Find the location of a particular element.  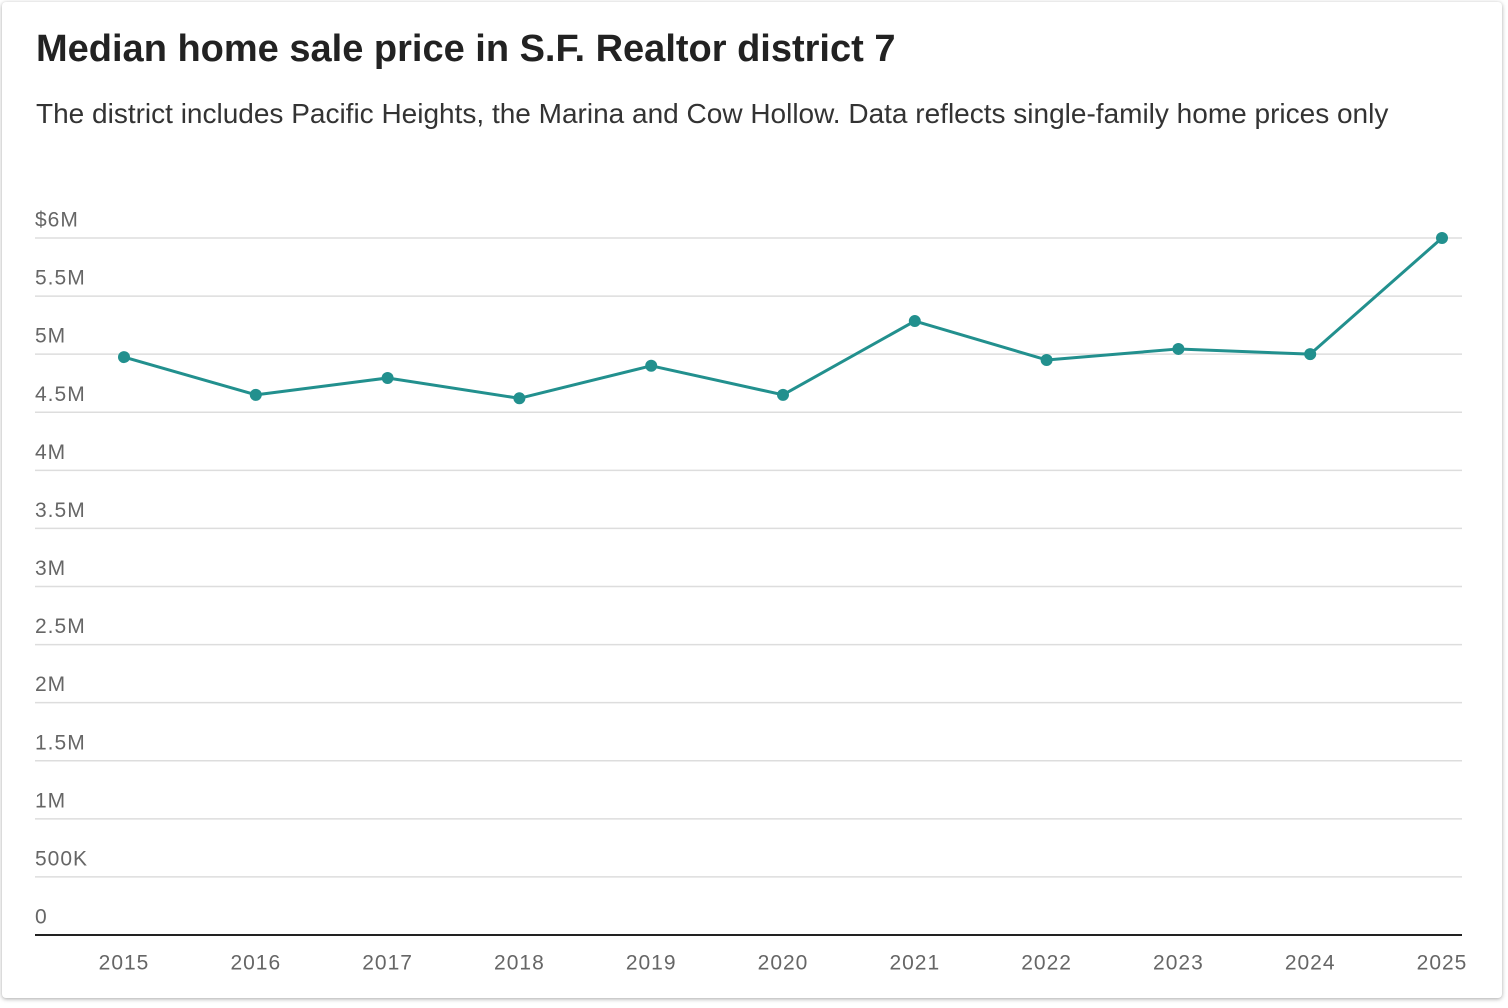

y-tick-label: 2M is located at coordinates (50, 684).